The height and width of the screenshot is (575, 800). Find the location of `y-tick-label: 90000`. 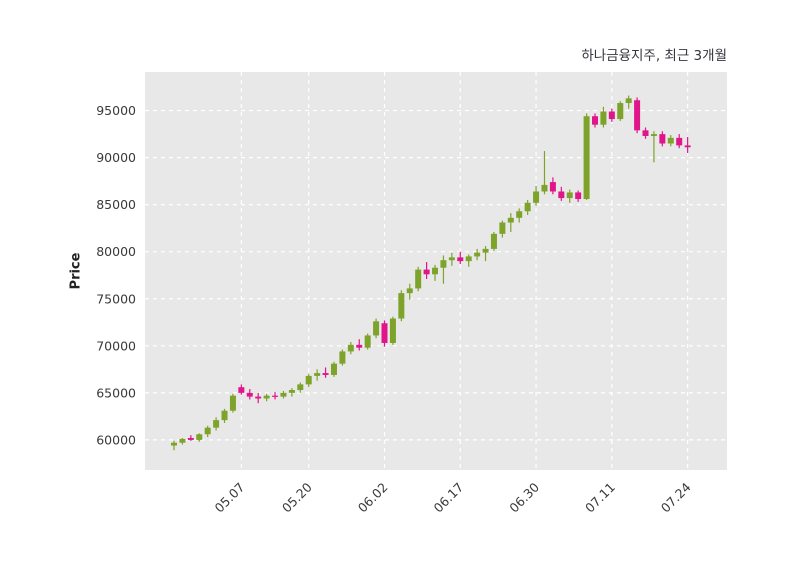

y-tick-label: 90000 is located at coordinates (116, 157).